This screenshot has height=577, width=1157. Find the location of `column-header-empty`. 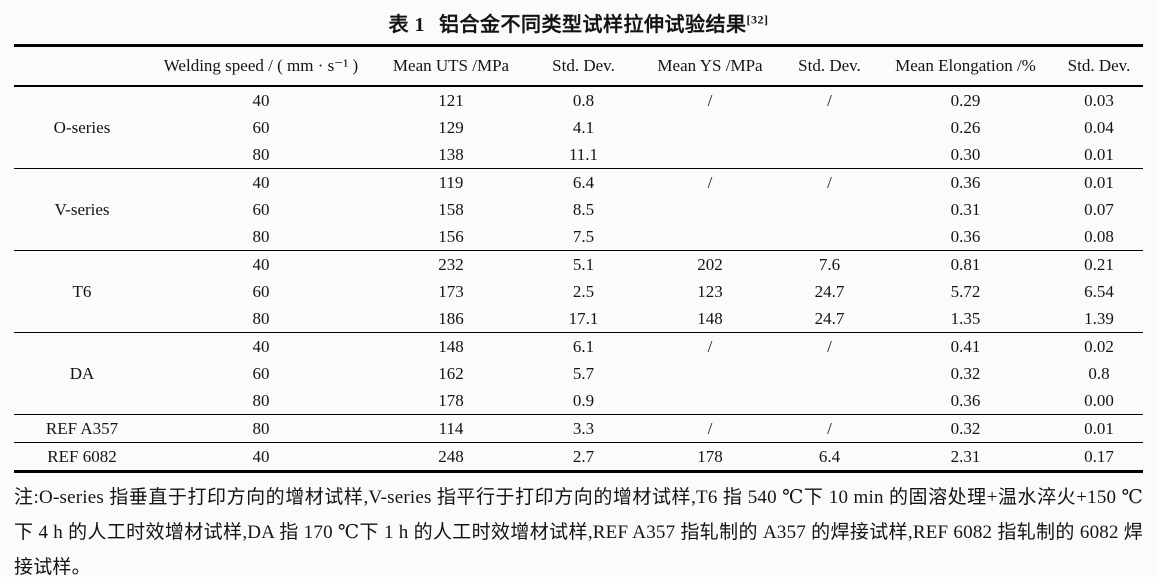

column-header-empty is located at coordinates (82, 66).